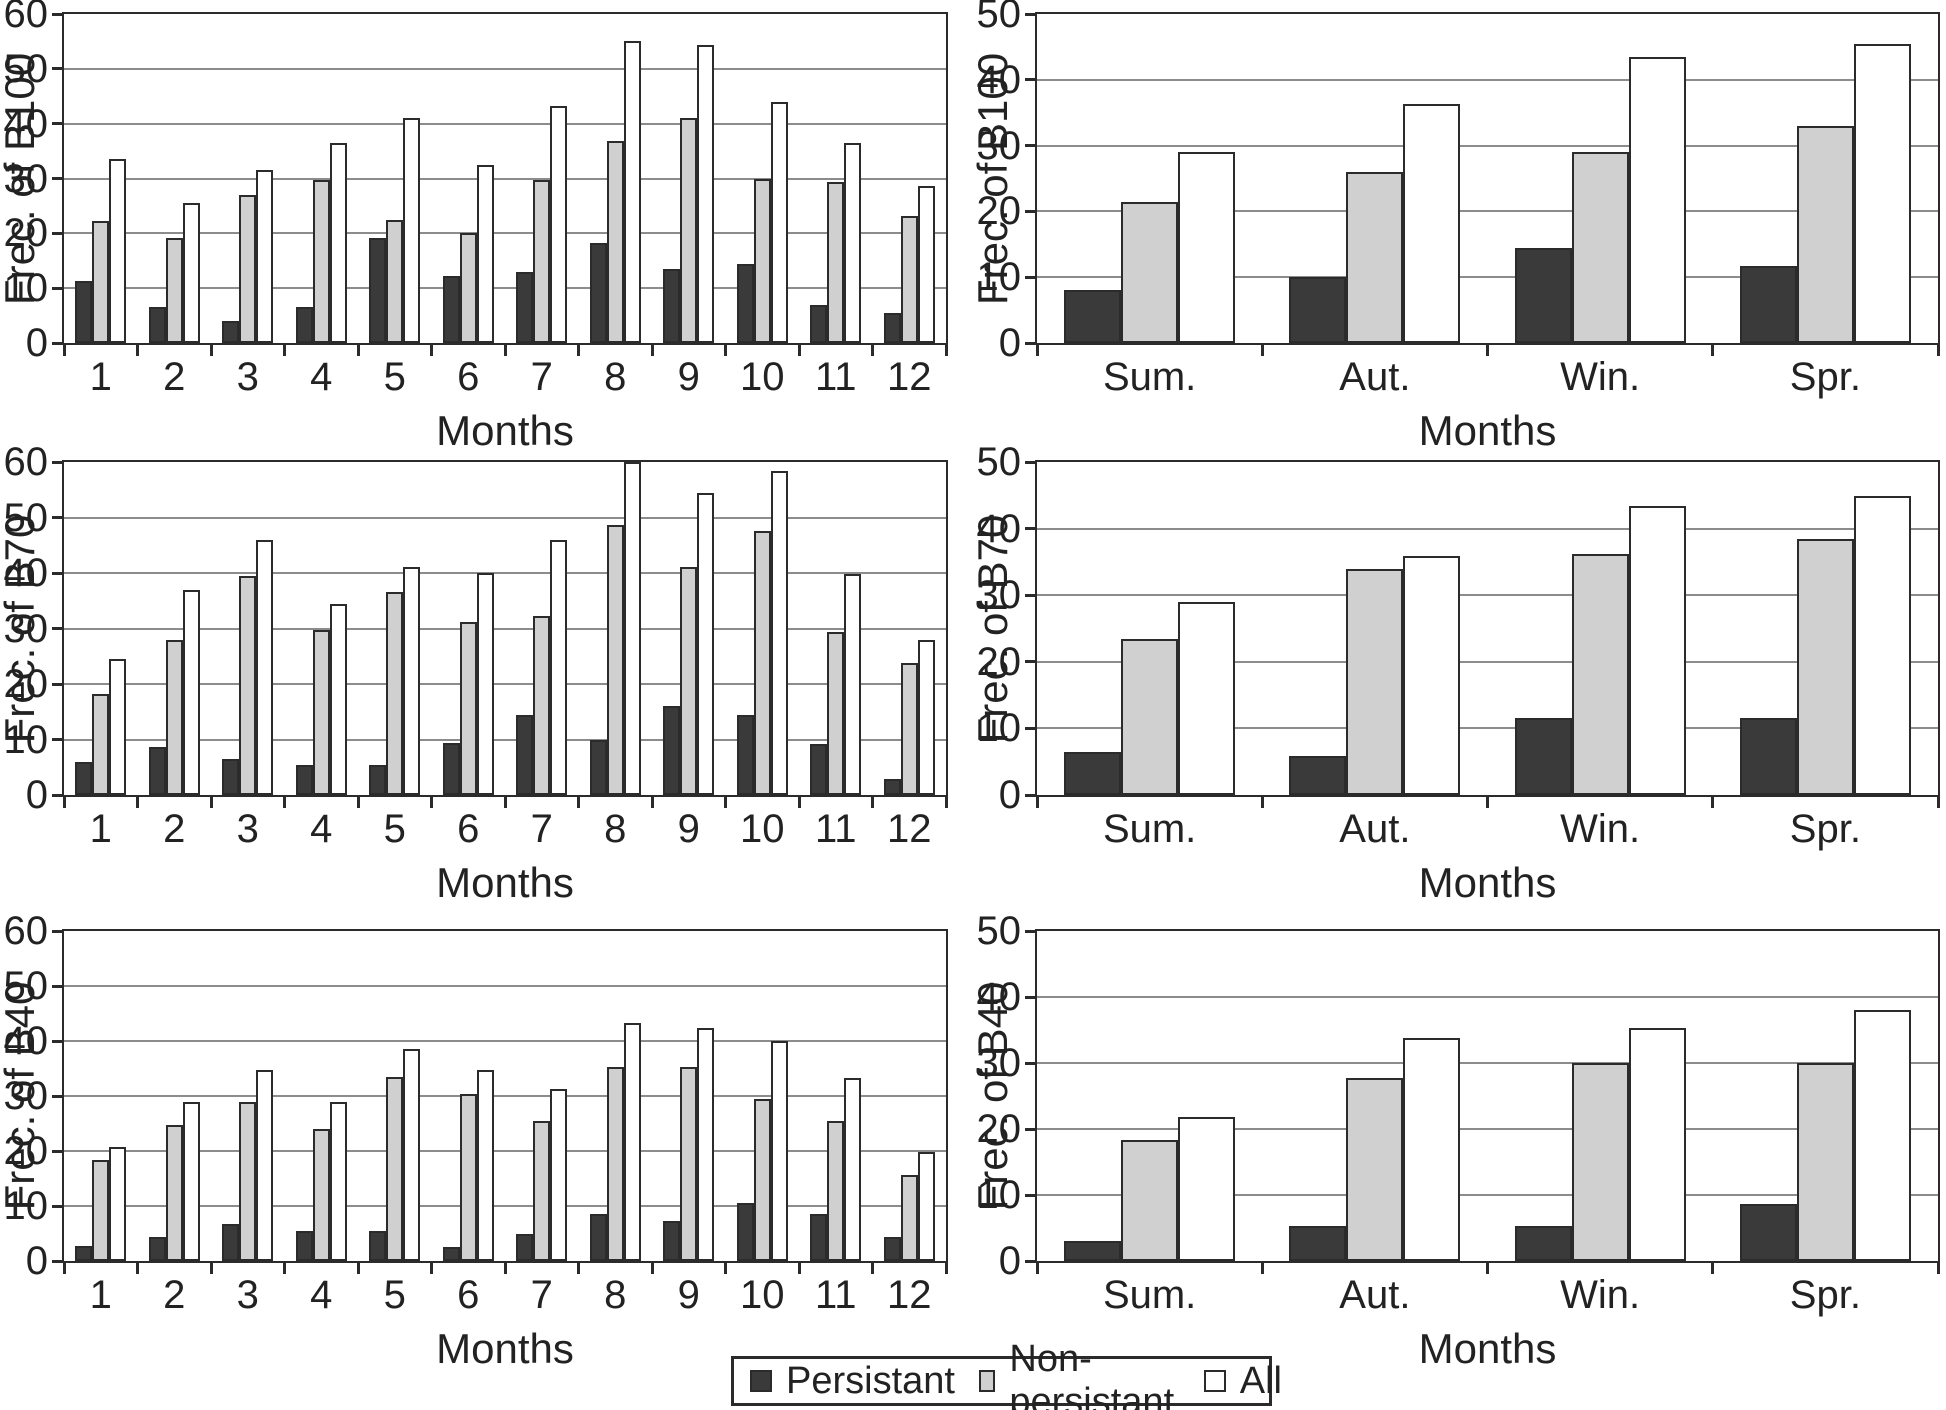 Image resolution: width=1946 pixels, height=1410 pixels. What do you see at coordinates (1260, 1380) in the screenshot?
I see `legend-label-all: All` at bounding box center [1260, 1380].